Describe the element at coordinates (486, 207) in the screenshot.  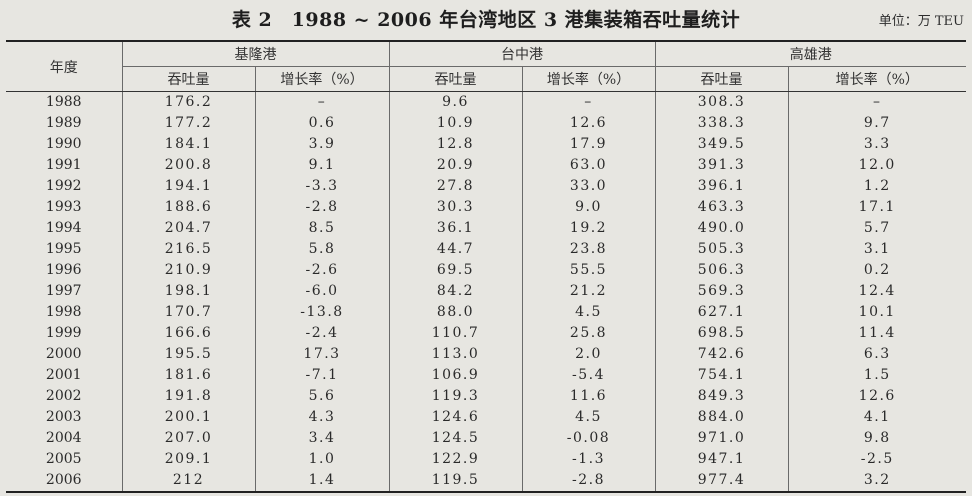
I see `table-row: 1993 188.6 -2.8 30.3 9.0 463.3 17.1` at that location.